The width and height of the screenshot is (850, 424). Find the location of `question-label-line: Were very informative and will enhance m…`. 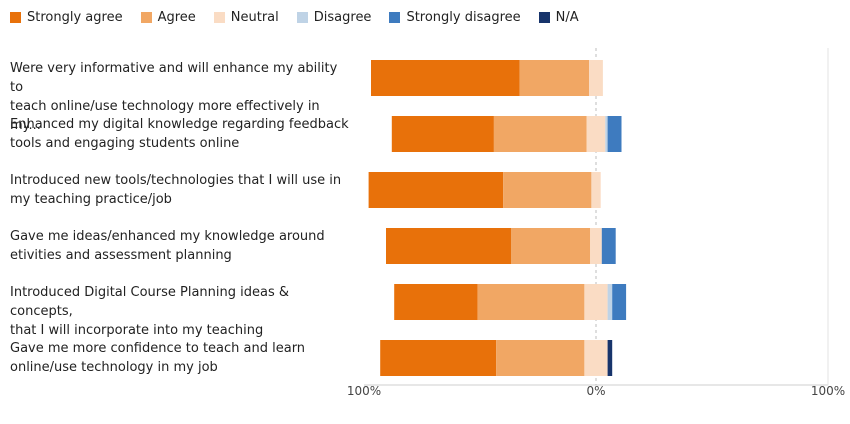

question-label-line: Were very informative and will enhance m… is located at coordinates (174, 78).